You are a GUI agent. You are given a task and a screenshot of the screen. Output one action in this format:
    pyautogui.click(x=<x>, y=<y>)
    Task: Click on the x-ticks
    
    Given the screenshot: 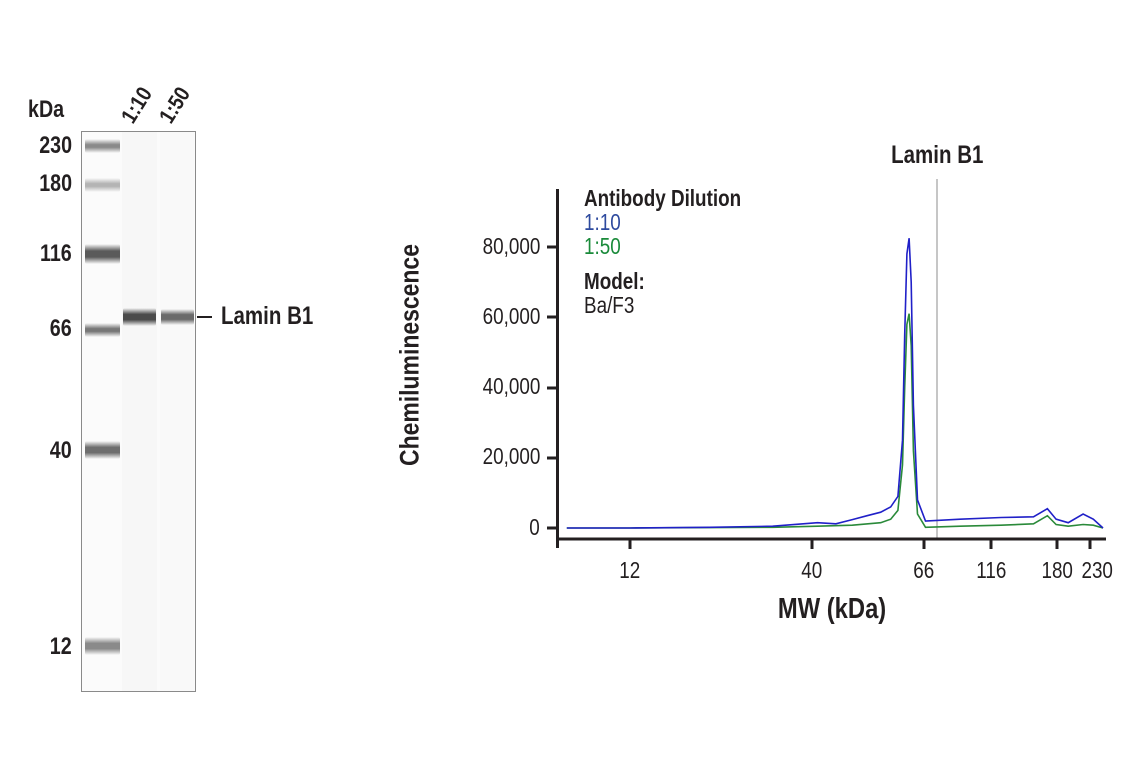 What is the action you would take?
    pyautogui.click(x=860, y=544)
    